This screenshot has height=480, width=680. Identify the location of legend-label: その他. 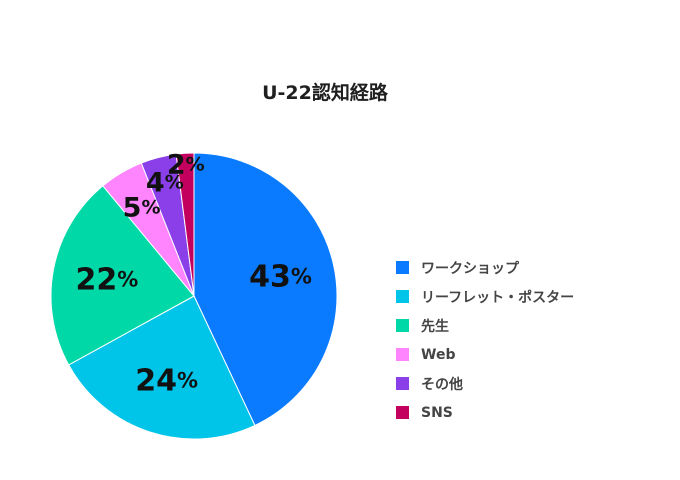
(442, 384).